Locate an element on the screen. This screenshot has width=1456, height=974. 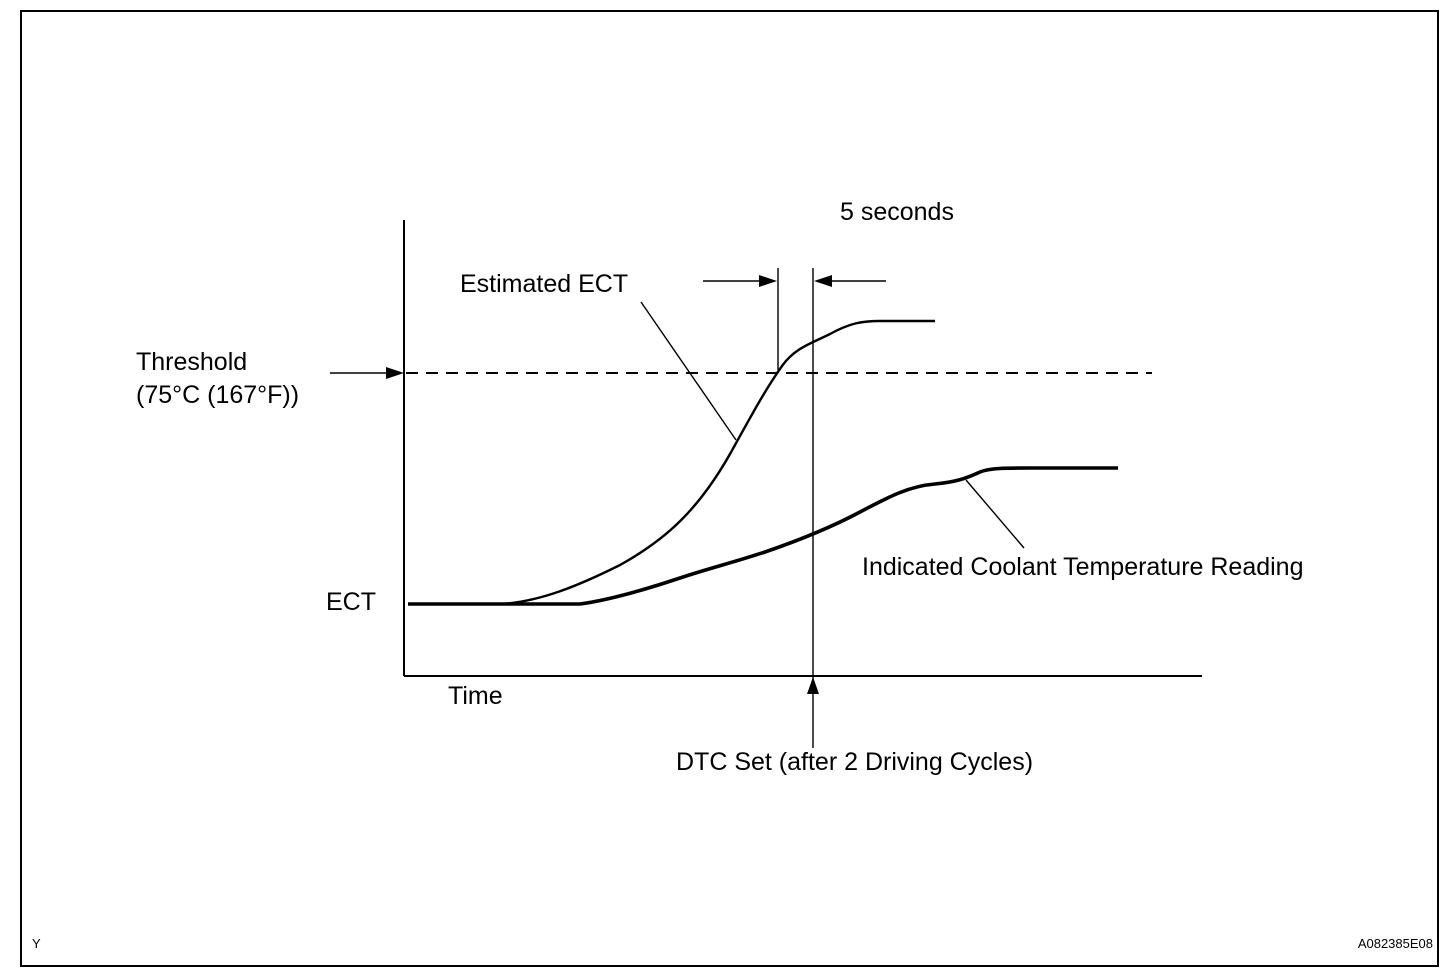
five-seconds-arrow-left-head is located at coordinates (768, 281).